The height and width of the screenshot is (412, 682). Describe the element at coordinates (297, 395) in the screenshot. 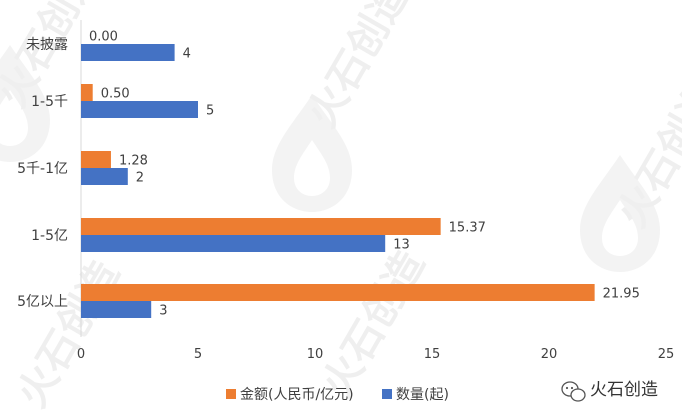

I see `legend-label-amount: 金额(人民币/亿元)` at that location.